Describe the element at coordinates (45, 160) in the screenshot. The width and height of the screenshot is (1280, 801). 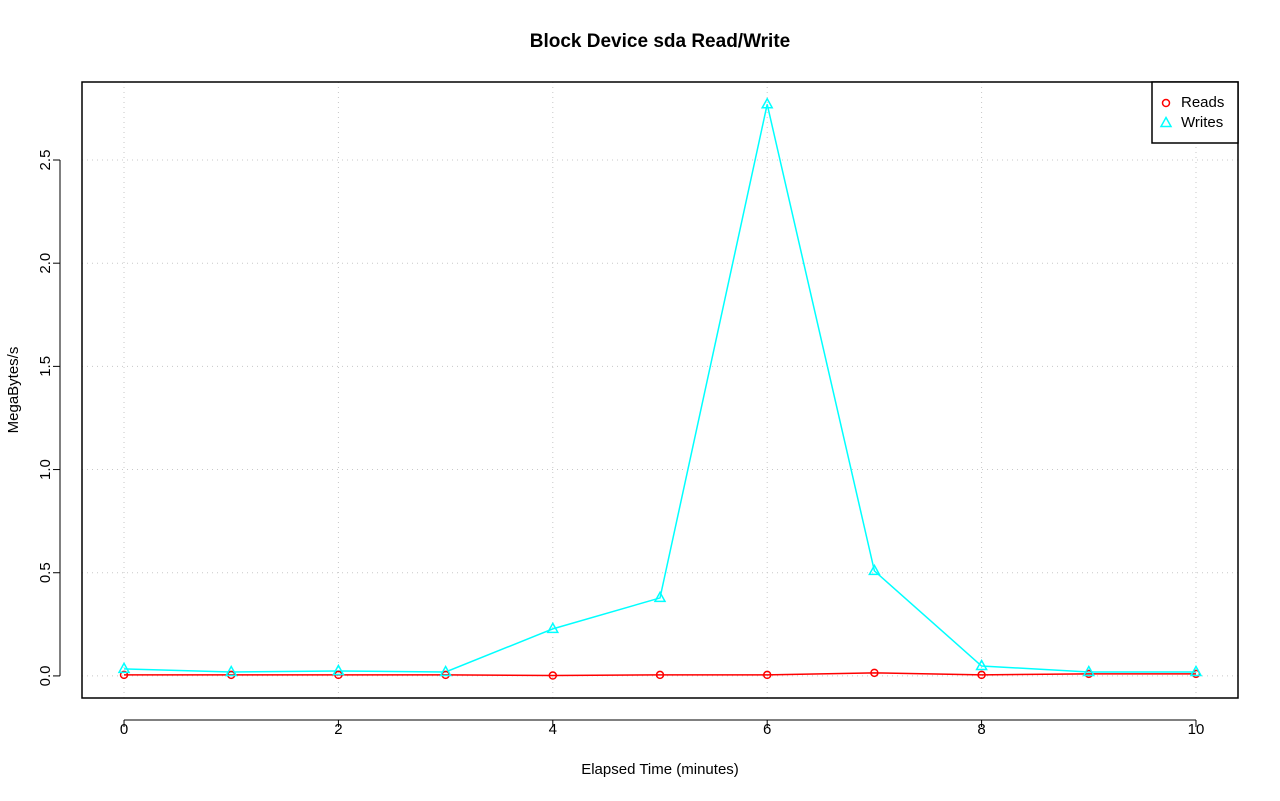
I see `y-tick-label: 2.5` at that location.